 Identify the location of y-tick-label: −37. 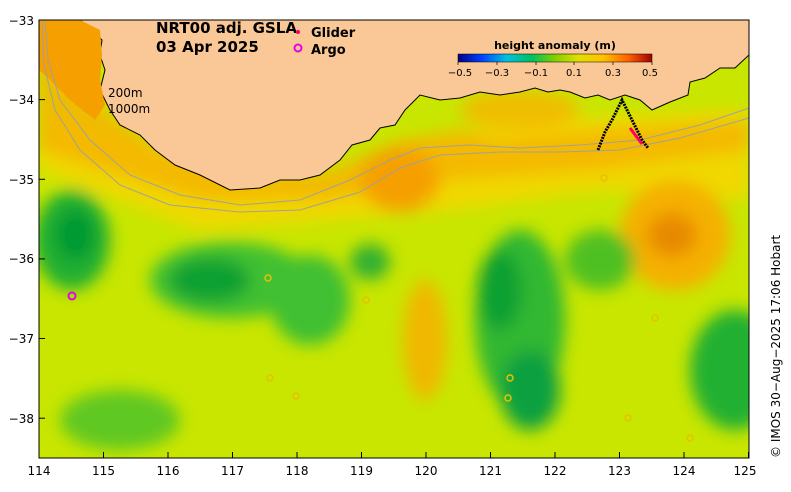
(21, 339).